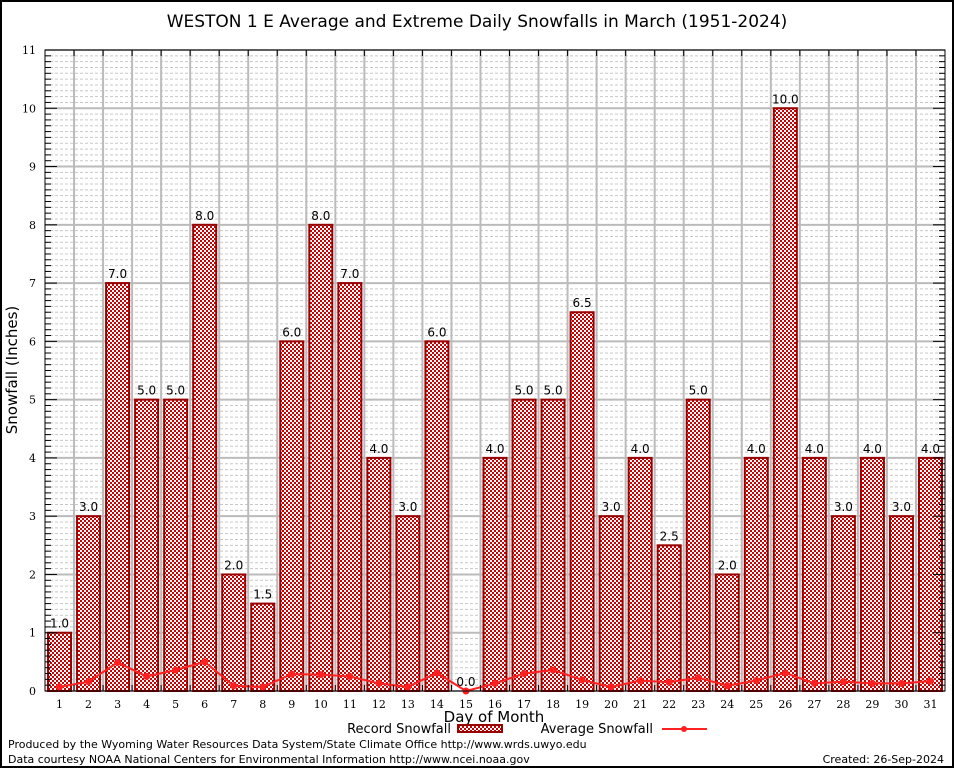  What do you see at coordinates (930, 704) in the screenshot?
I see `x-tick-label: 31` at bounding box center [930, 704].